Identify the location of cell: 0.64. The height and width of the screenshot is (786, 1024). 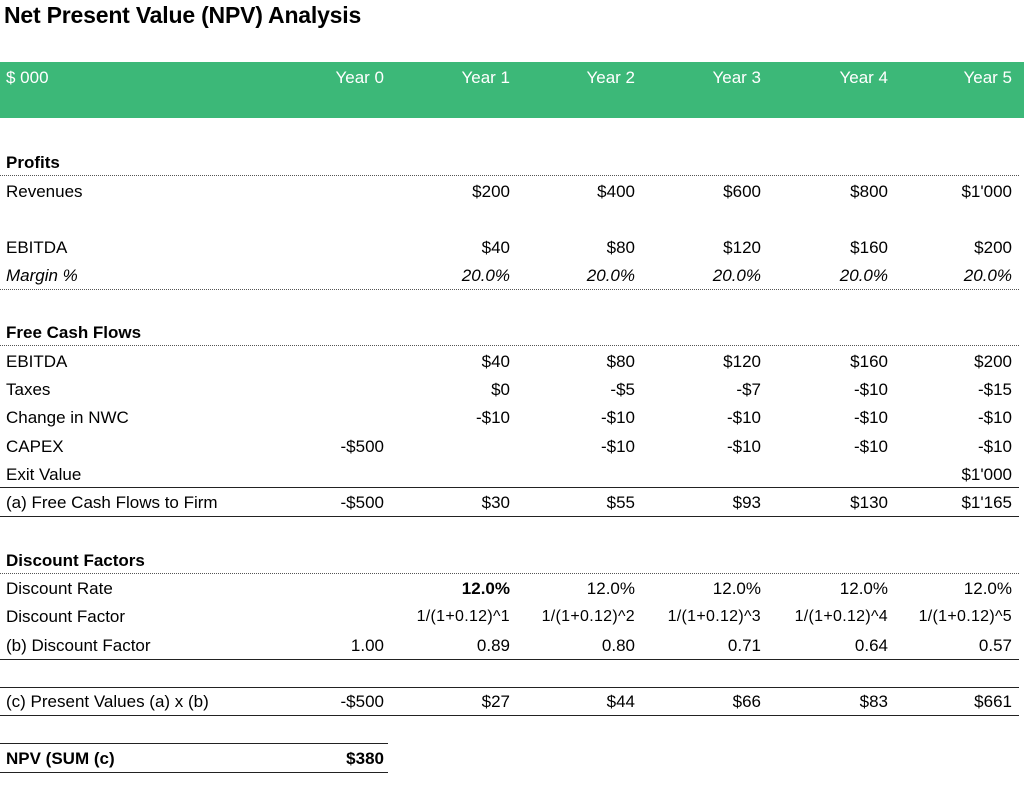
(871, 645).